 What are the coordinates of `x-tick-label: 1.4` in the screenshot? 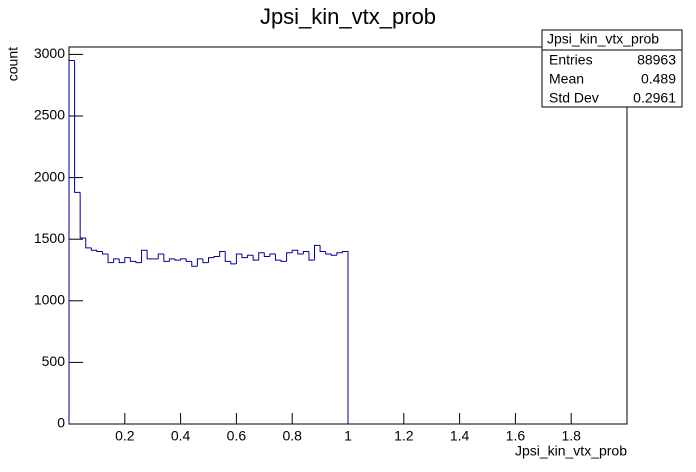 It's located at (460, 436).